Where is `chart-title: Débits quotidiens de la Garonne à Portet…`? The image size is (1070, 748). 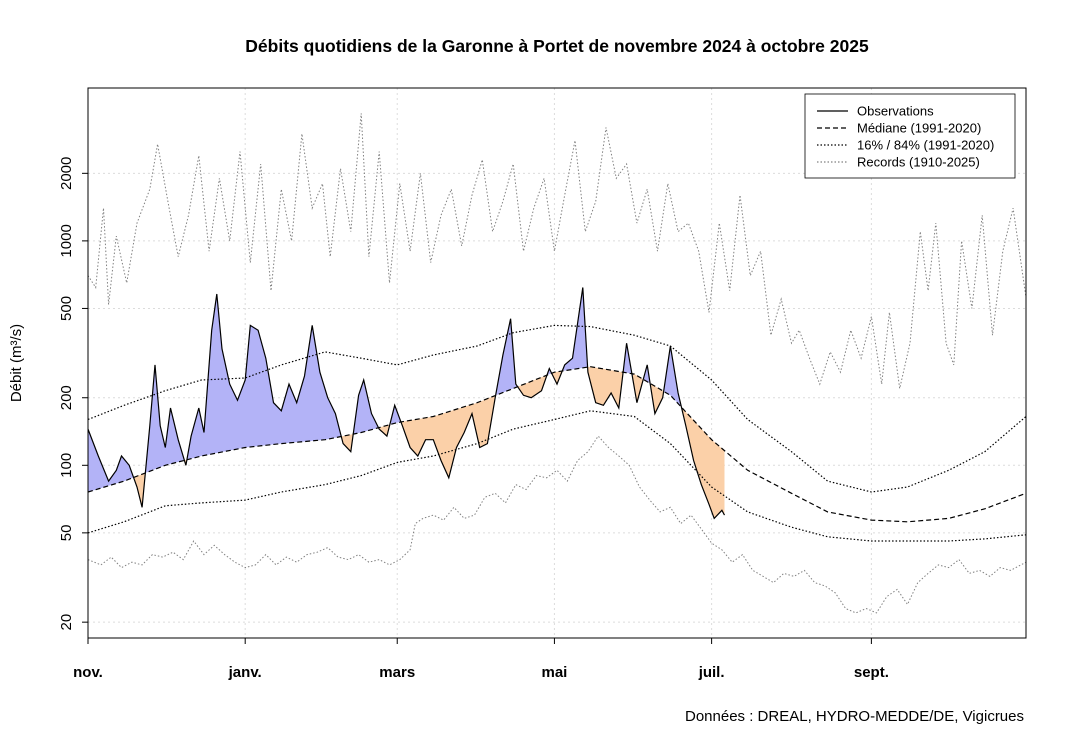
chart-title: Débits quotidiens de la Garonne à Portet… is located at coordinates (557, 46).